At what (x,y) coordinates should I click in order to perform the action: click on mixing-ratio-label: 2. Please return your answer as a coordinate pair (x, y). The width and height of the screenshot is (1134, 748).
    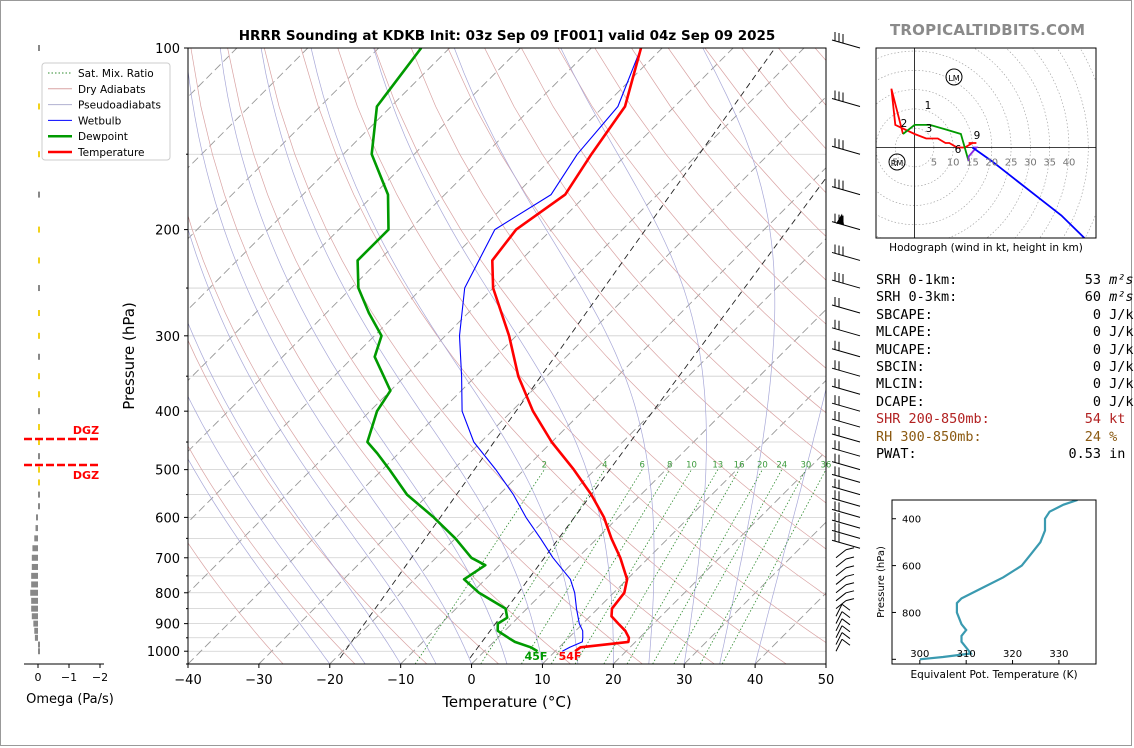
    Looking at the image, I should click on (544, 466).